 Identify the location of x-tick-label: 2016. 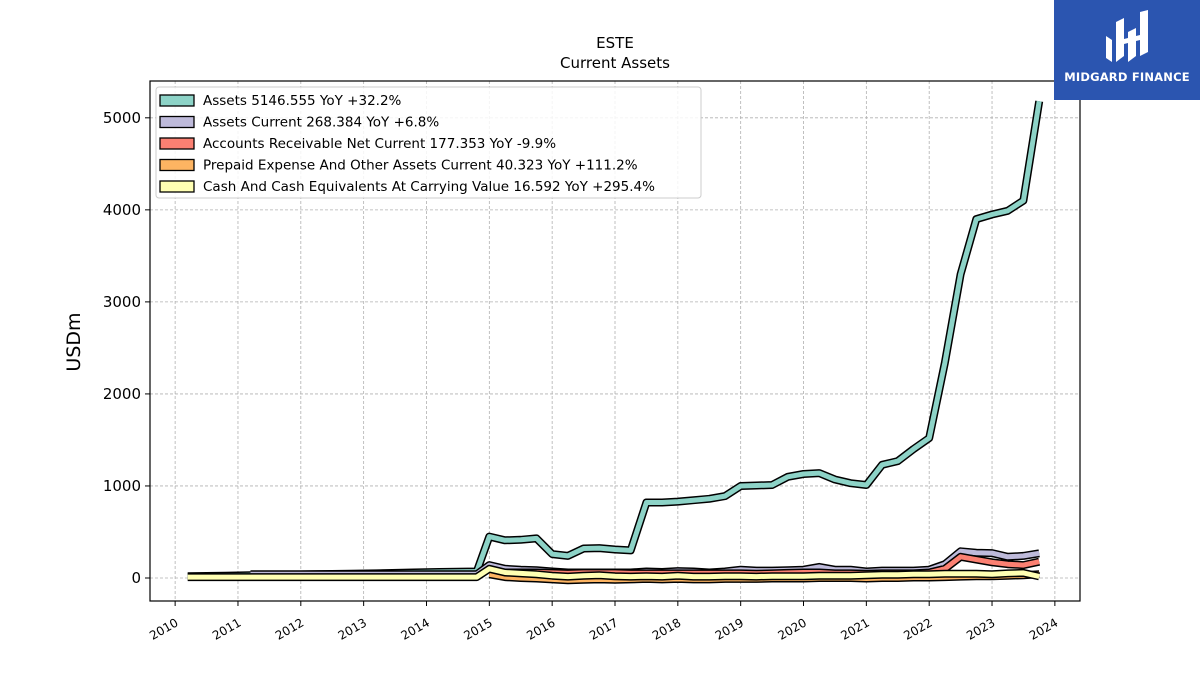
(540, 628).